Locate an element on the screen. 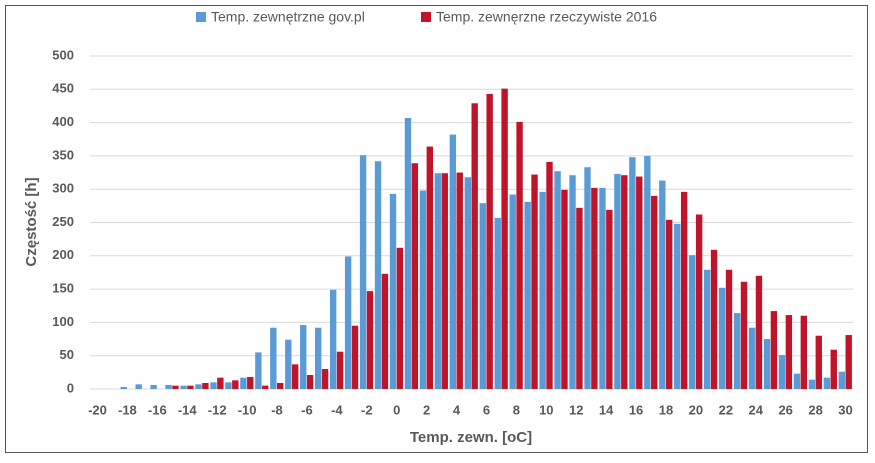 The image size is (875, 463). x-tick-label: 28 is located at coordinates (815, 409).